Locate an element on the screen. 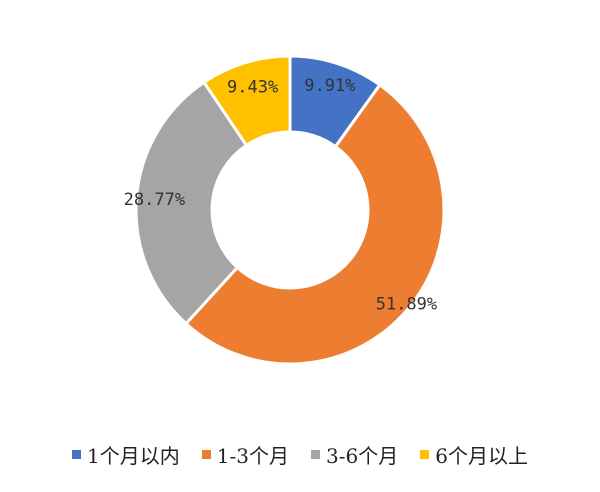  legend-swatch-orange is located at coordinates (206, 454).